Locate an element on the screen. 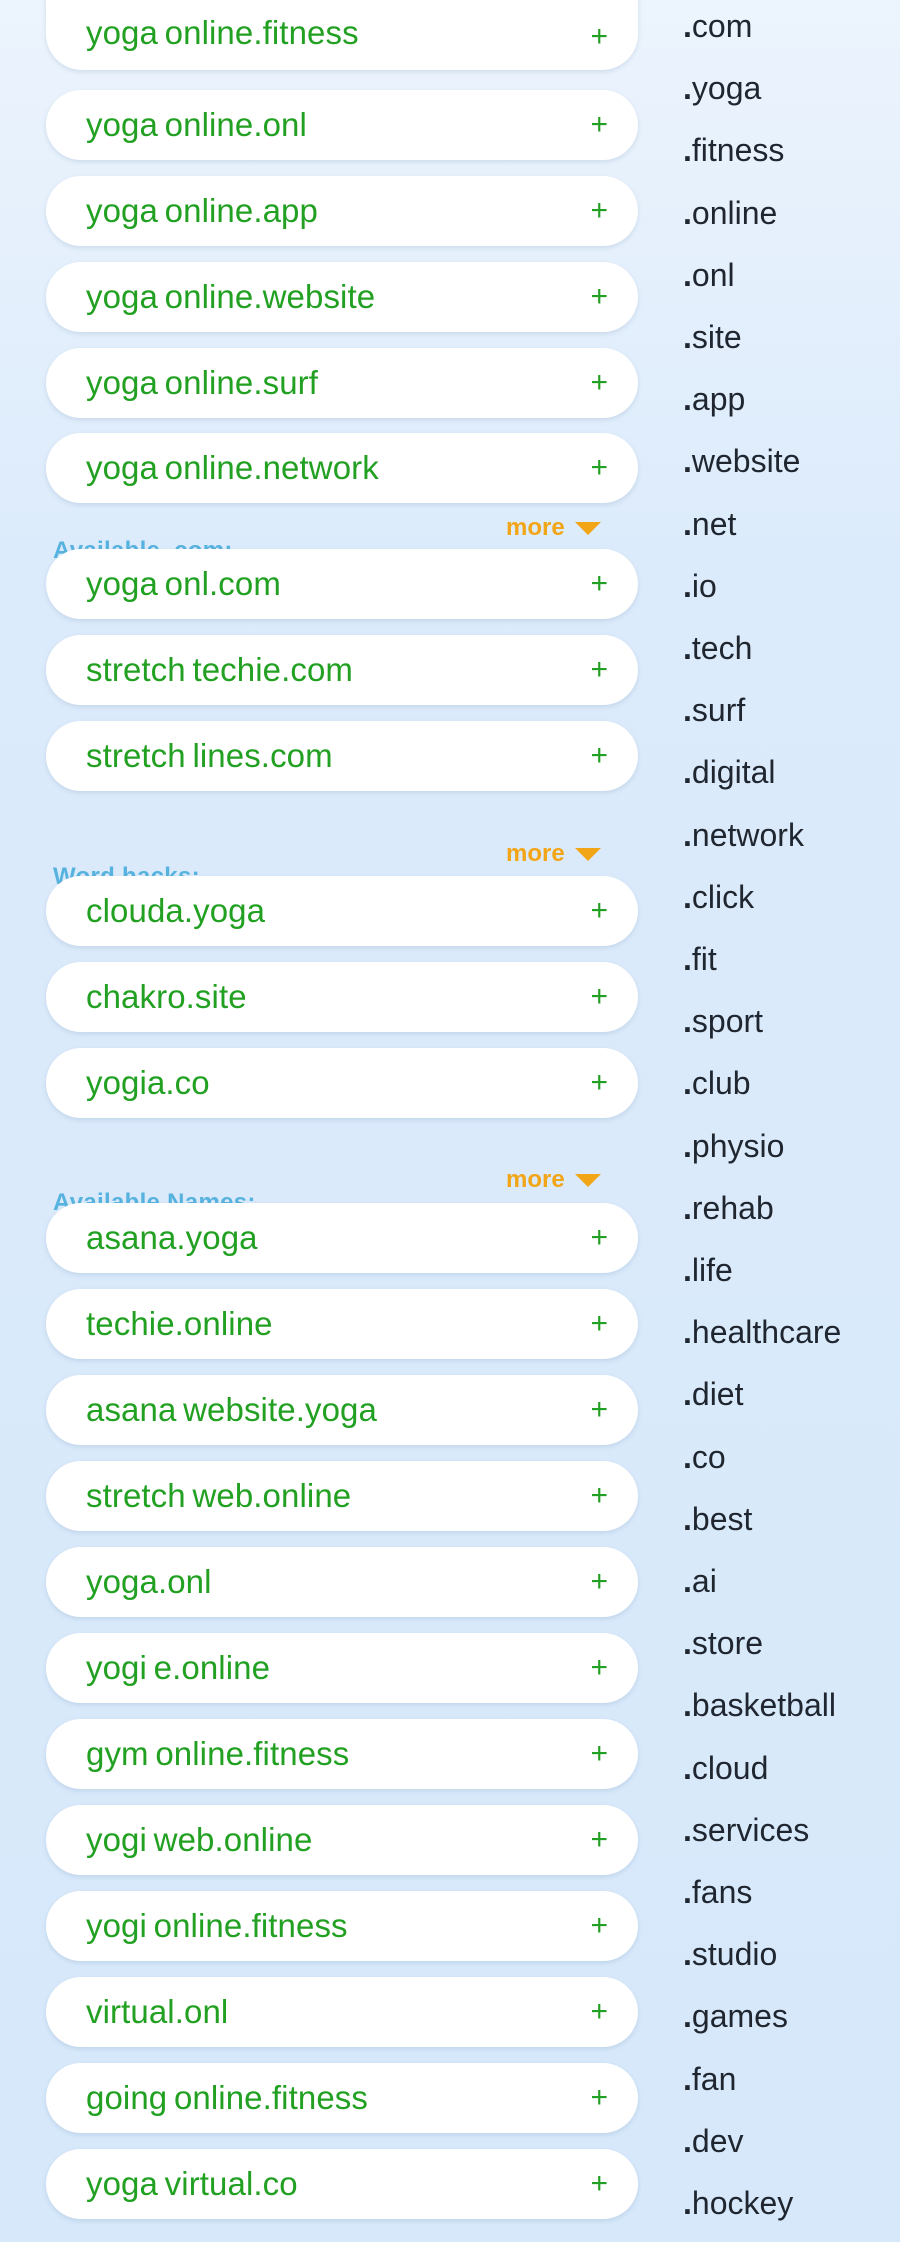 This screenshot has width=900, height=2242. domain-suggestion-item: yoga online.fitness + is located at coordinates (342, 35).